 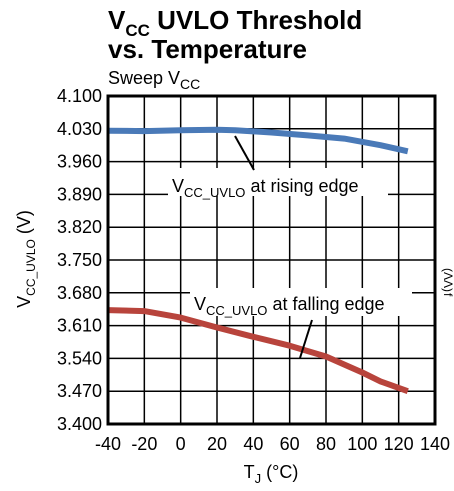 I want to click on y-tick-label: 3.400, so click(x=79, y=424).